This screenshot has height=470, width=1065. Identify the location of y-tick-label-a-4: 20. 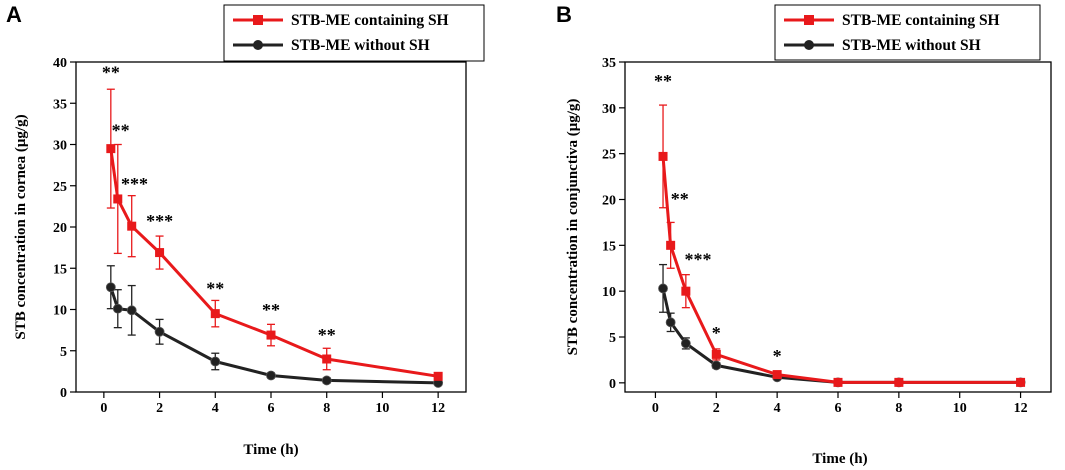
(60, 228).